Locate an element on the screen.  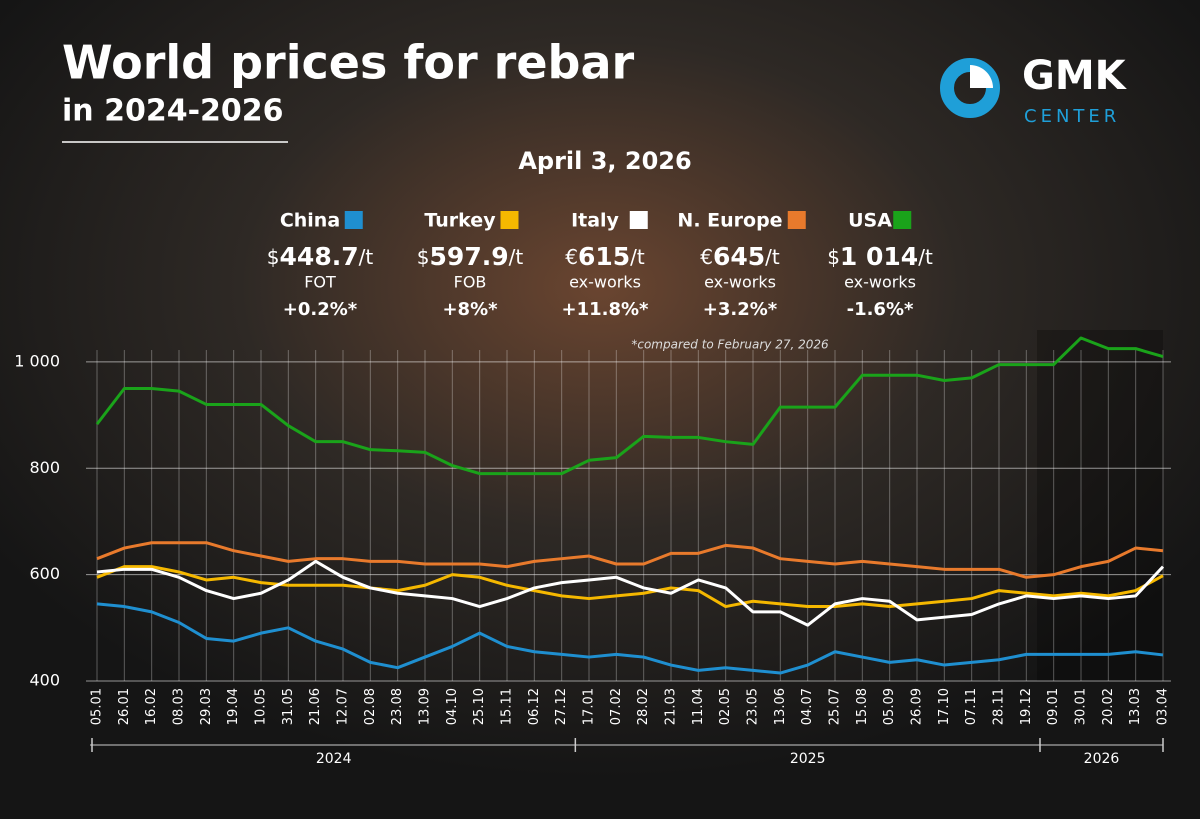
x-tick-label: 11.04 is located at coordinates (698, 706).